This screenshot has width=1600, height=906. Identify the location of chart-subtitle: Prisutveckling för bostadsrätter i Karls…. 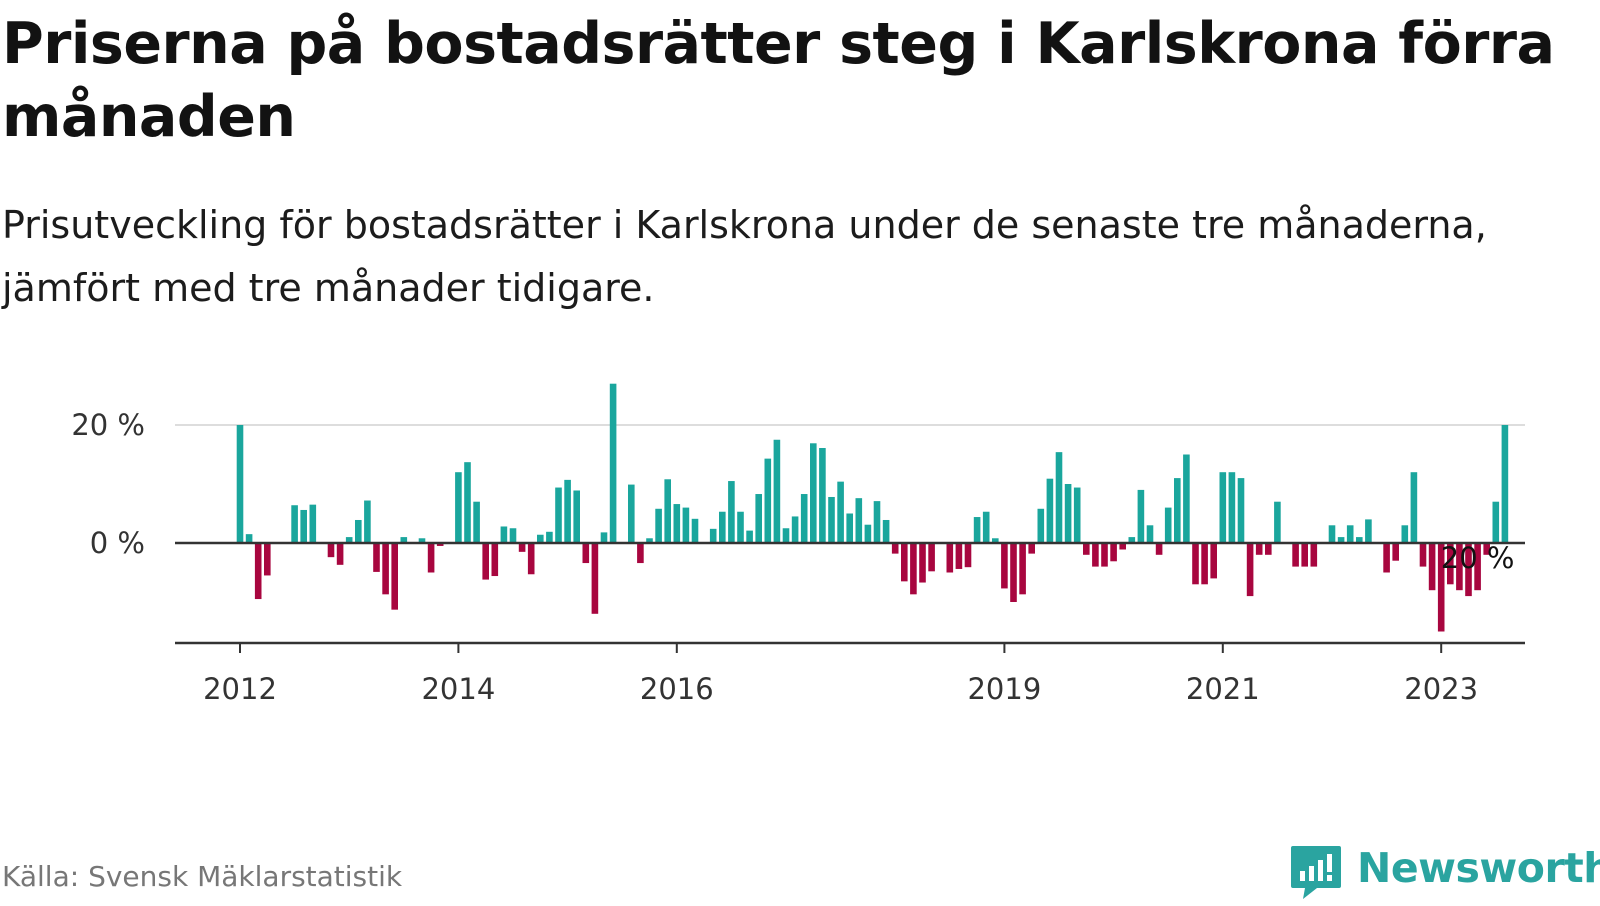
(744, 256).